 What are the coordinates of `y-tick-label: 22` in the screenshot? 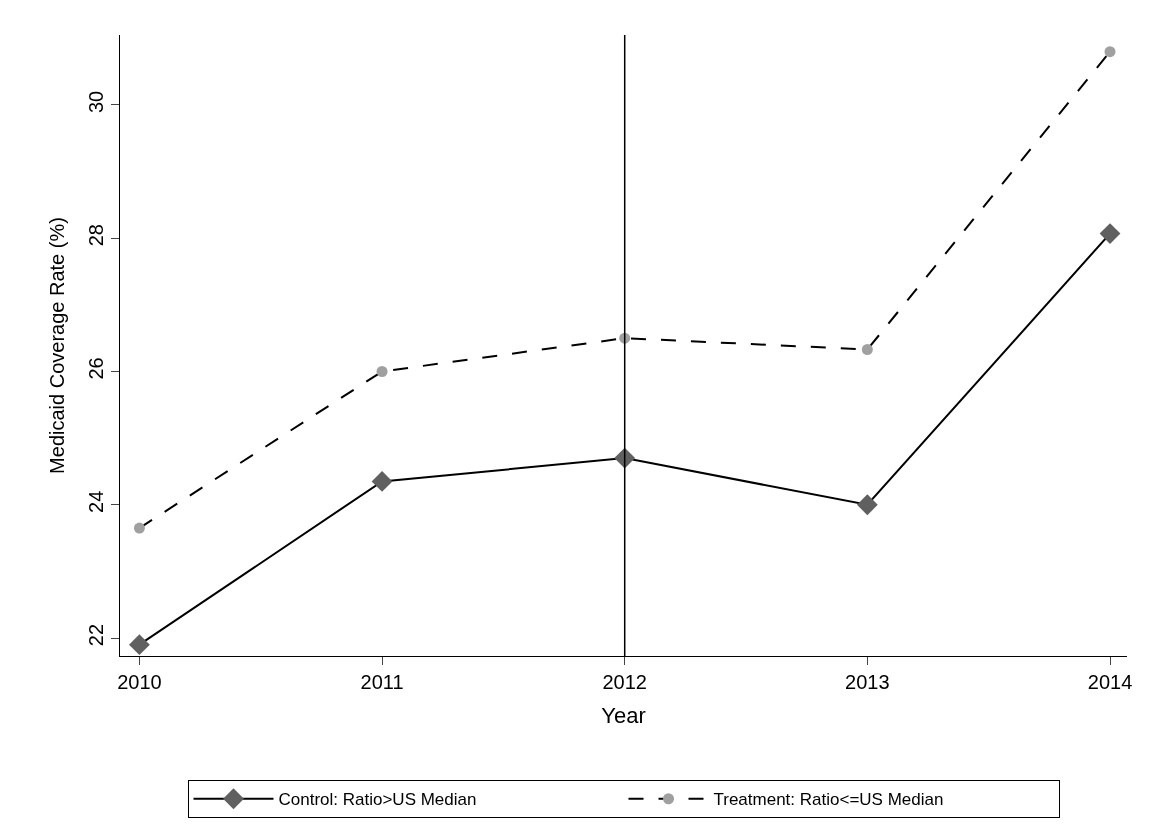 It's located at (96, 635).